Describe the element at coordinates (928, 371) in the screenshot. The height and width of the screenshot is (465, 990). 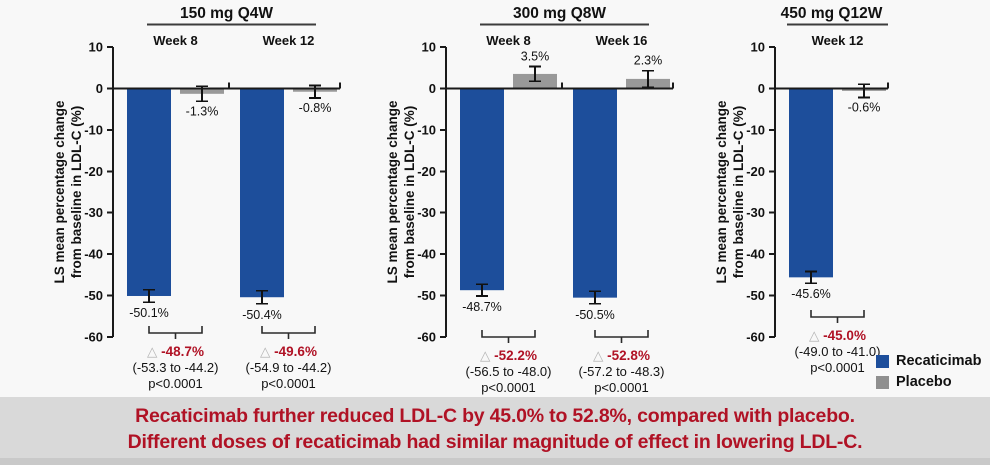
I see `chart-legend: Recaticimab Placebo` at that location.